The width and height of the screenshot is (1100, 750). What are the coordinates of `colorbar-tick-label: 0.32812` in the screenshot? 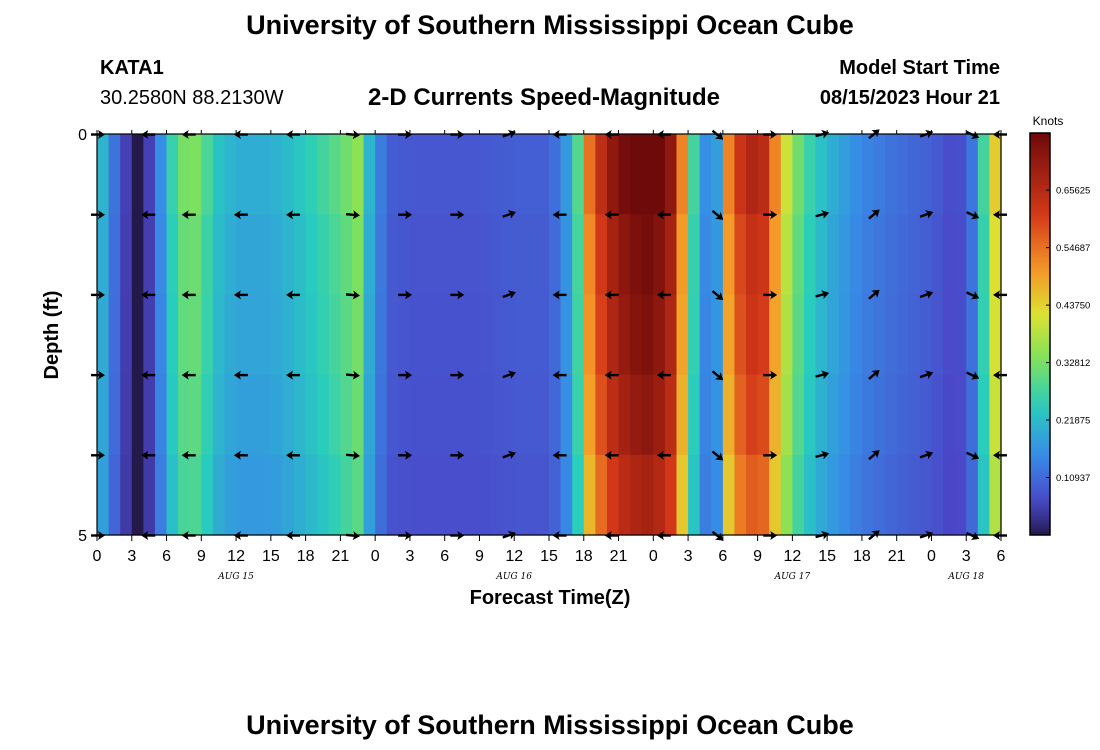 It's located at (1073, 363).